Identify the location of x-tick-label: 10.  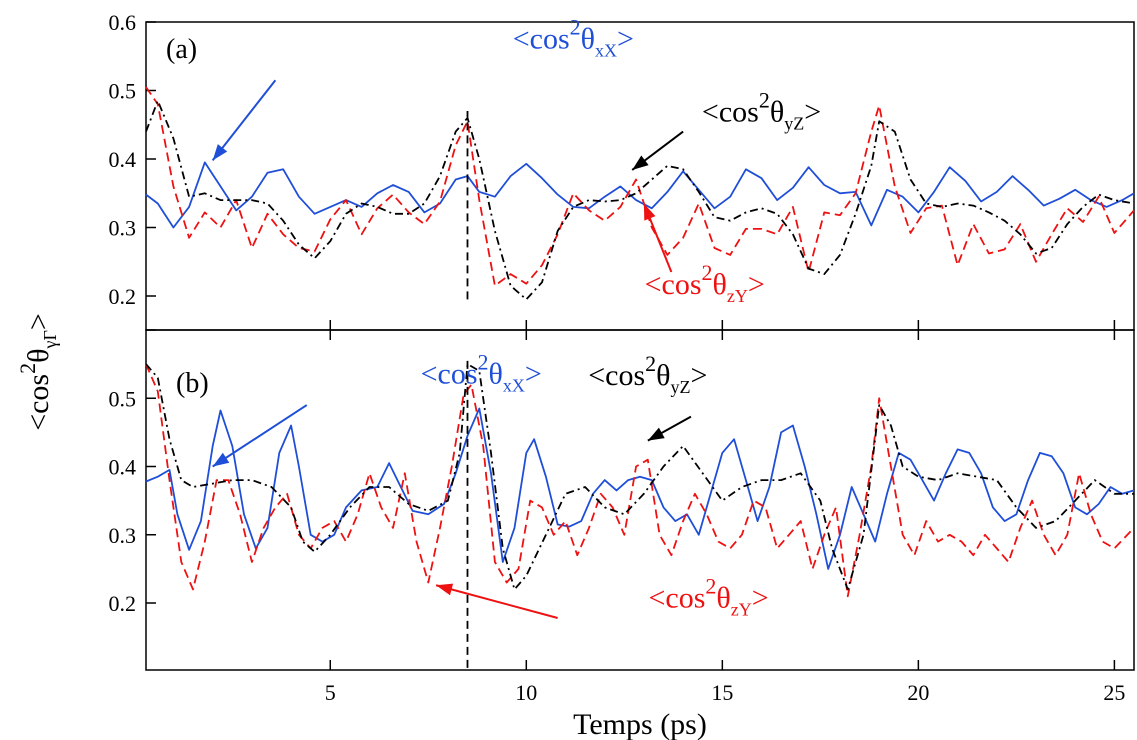
(526, 692).